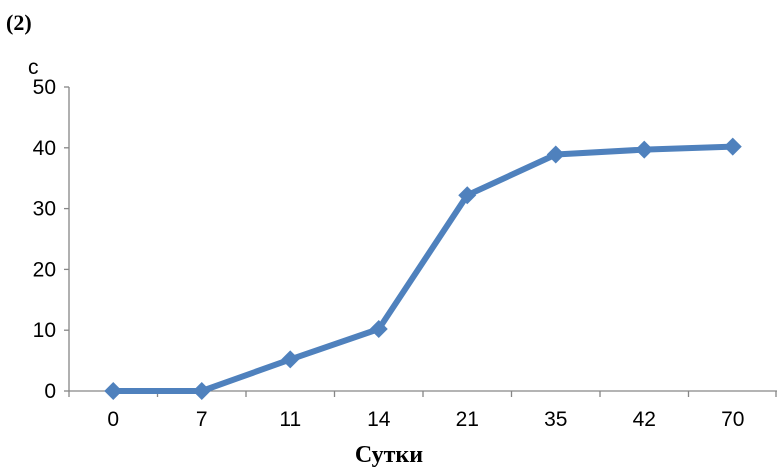 This screenshot has height=469, width=777. Describe the element at coordinates (44, 148) in the screenshot. I see `y-tick-label: 40` at that location.